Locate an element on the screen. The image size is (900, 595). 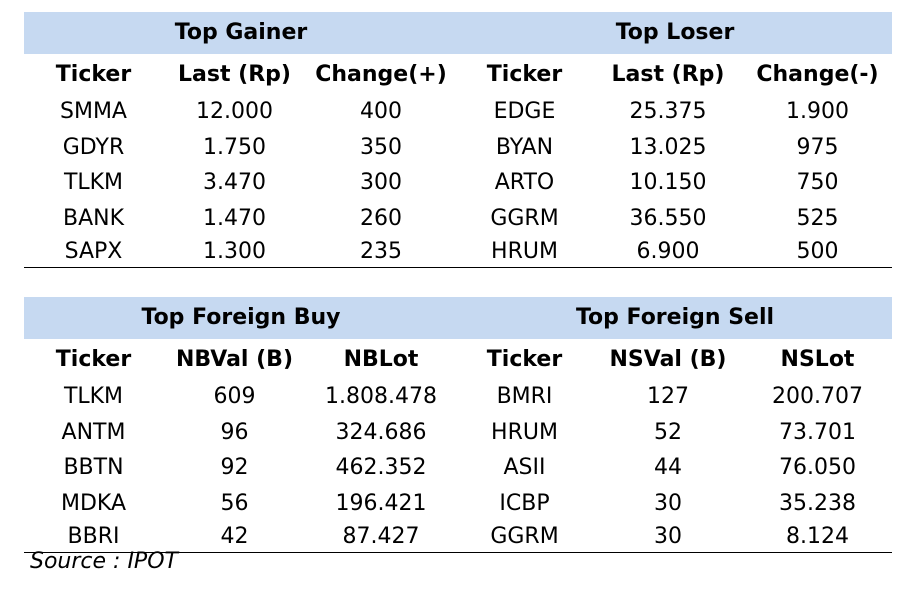
table-cell: BBTN is located at coordinates (93, 468).